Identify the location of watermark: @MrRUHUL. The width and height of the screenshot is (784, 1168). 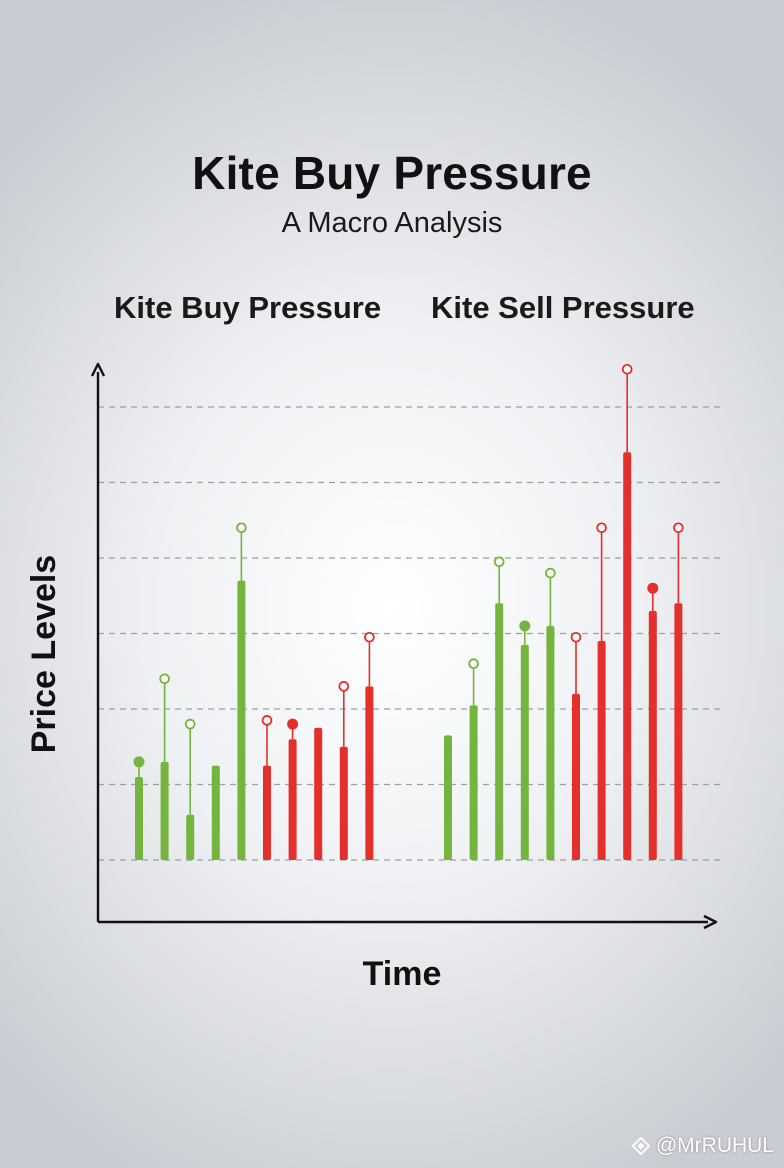
(702, 1146).